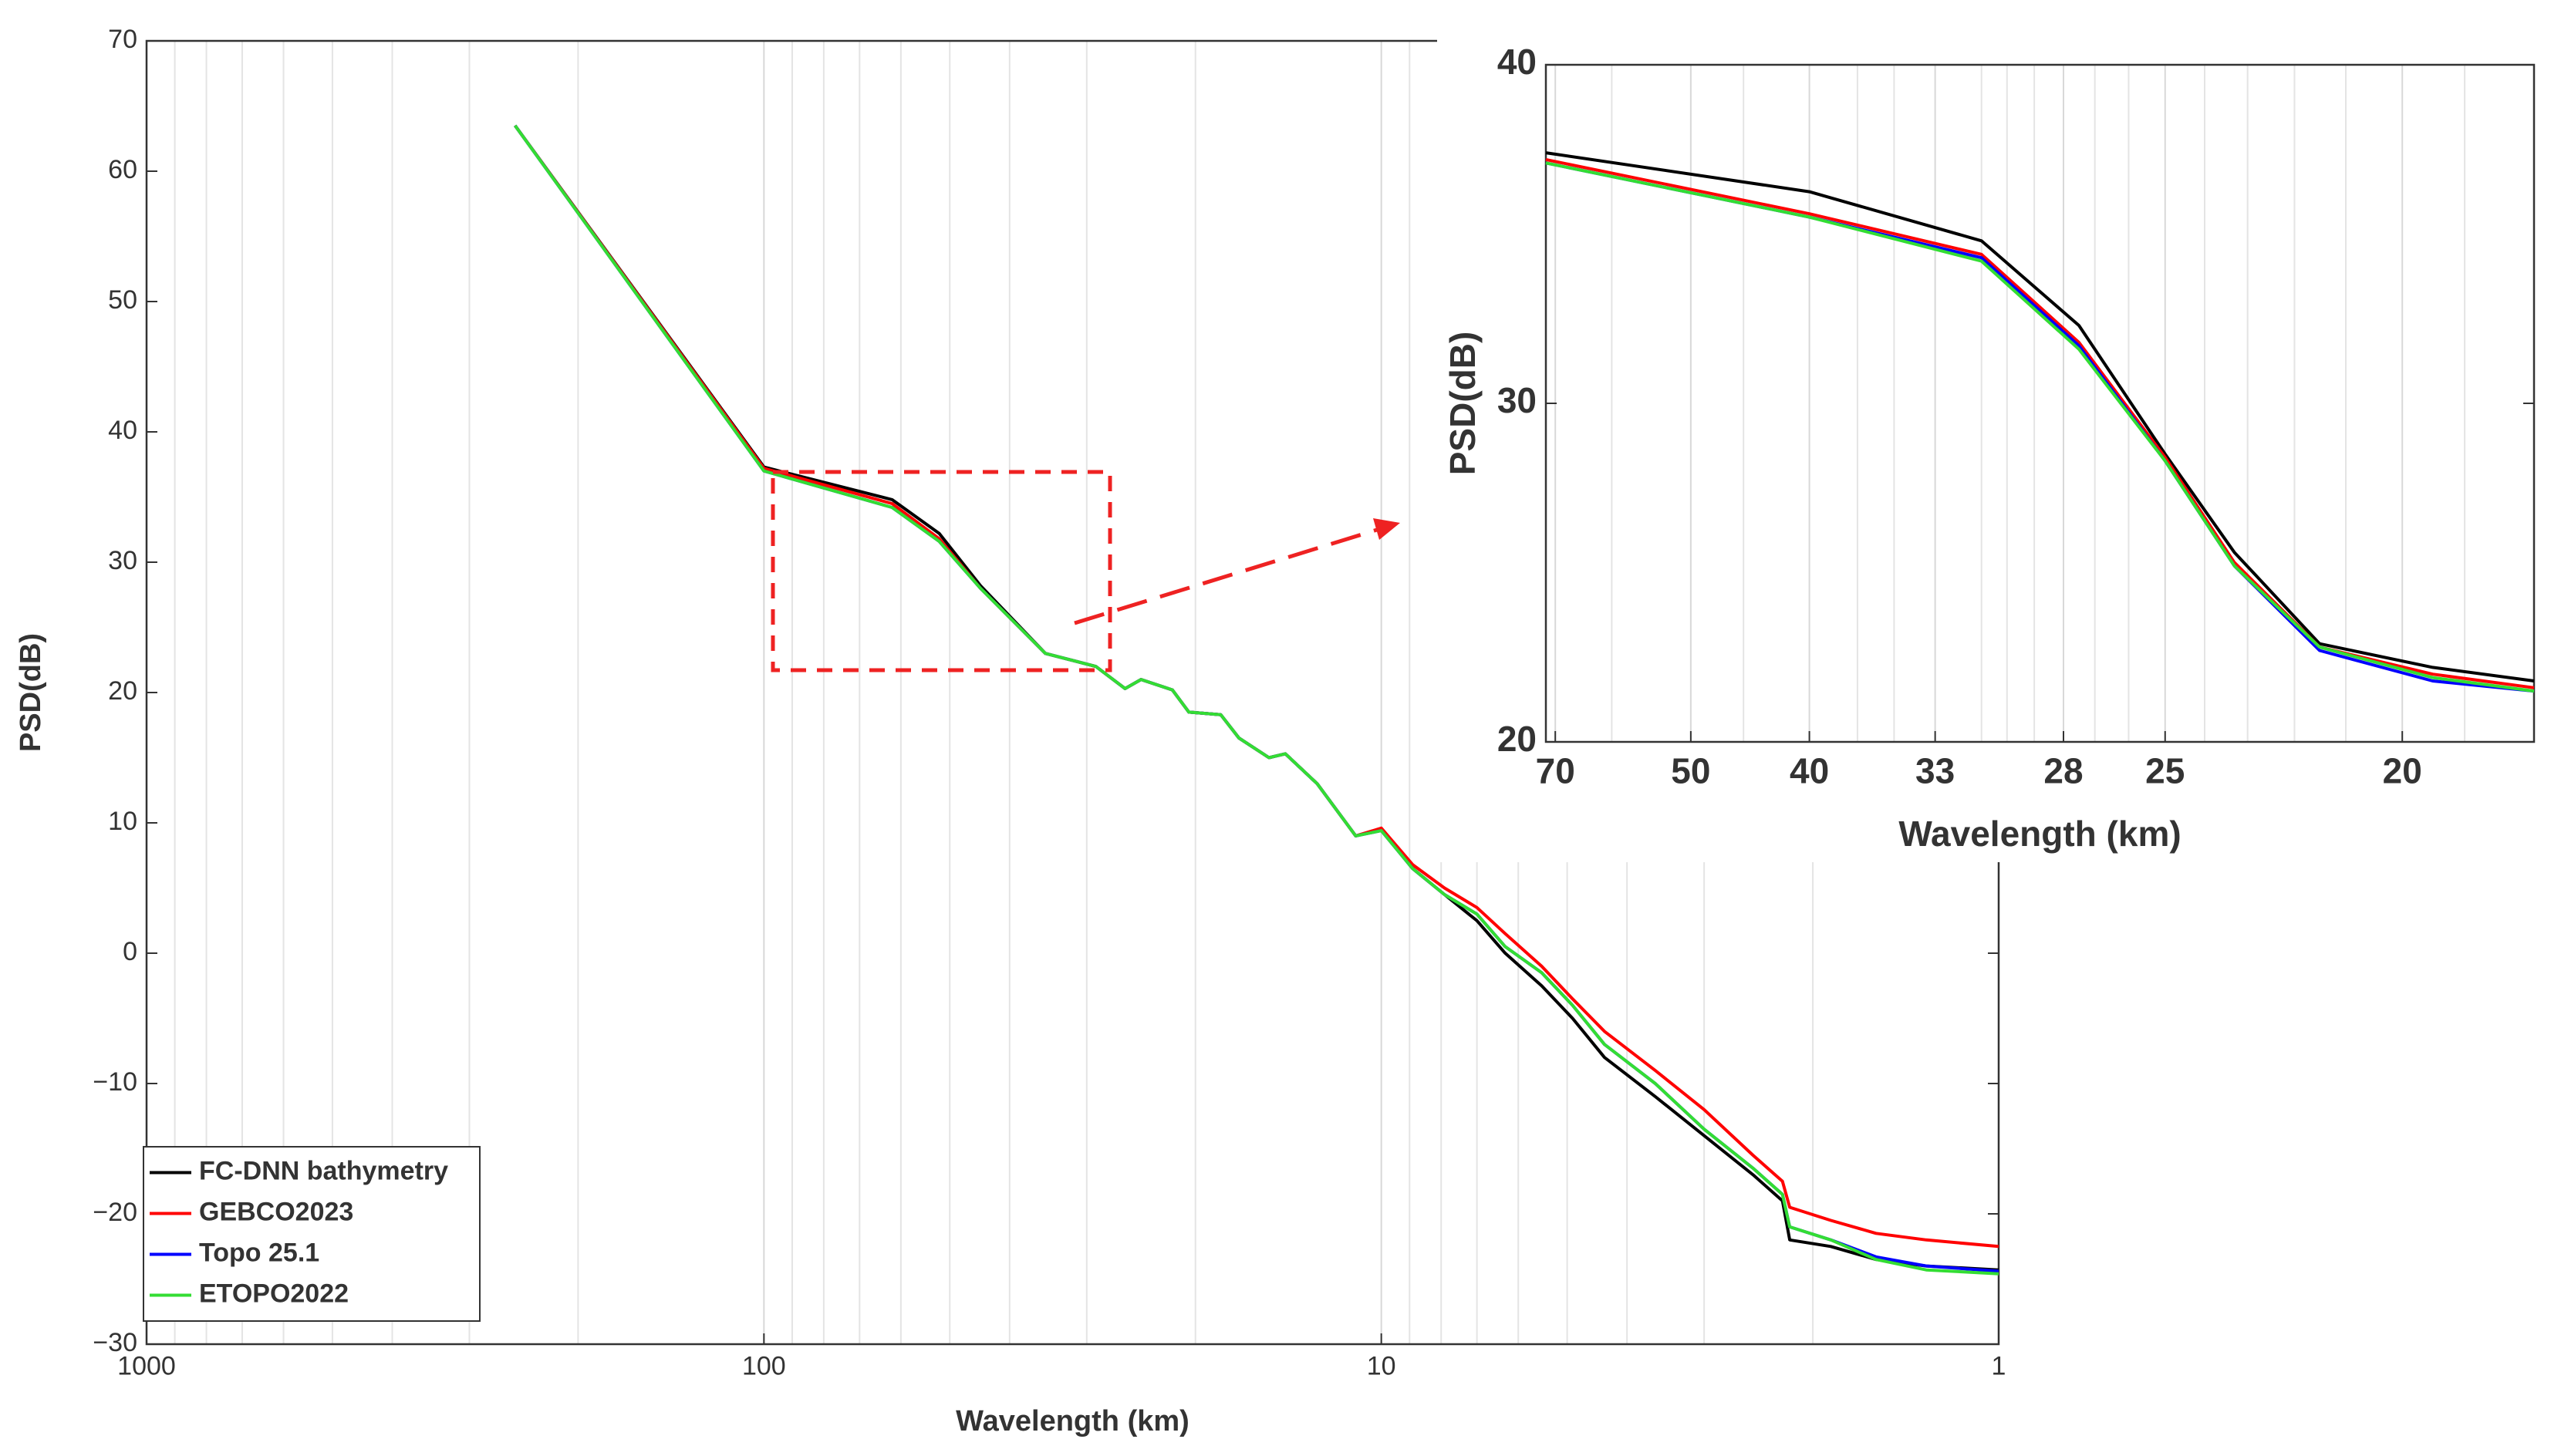  I want to click on x-tick-label: 33, so click(1935, 771).